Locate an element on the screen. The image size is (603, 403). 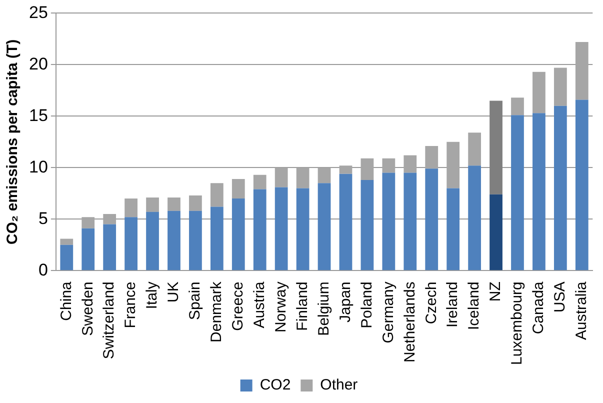
x-tick-label: NZ is located at coordinates (495, 292).